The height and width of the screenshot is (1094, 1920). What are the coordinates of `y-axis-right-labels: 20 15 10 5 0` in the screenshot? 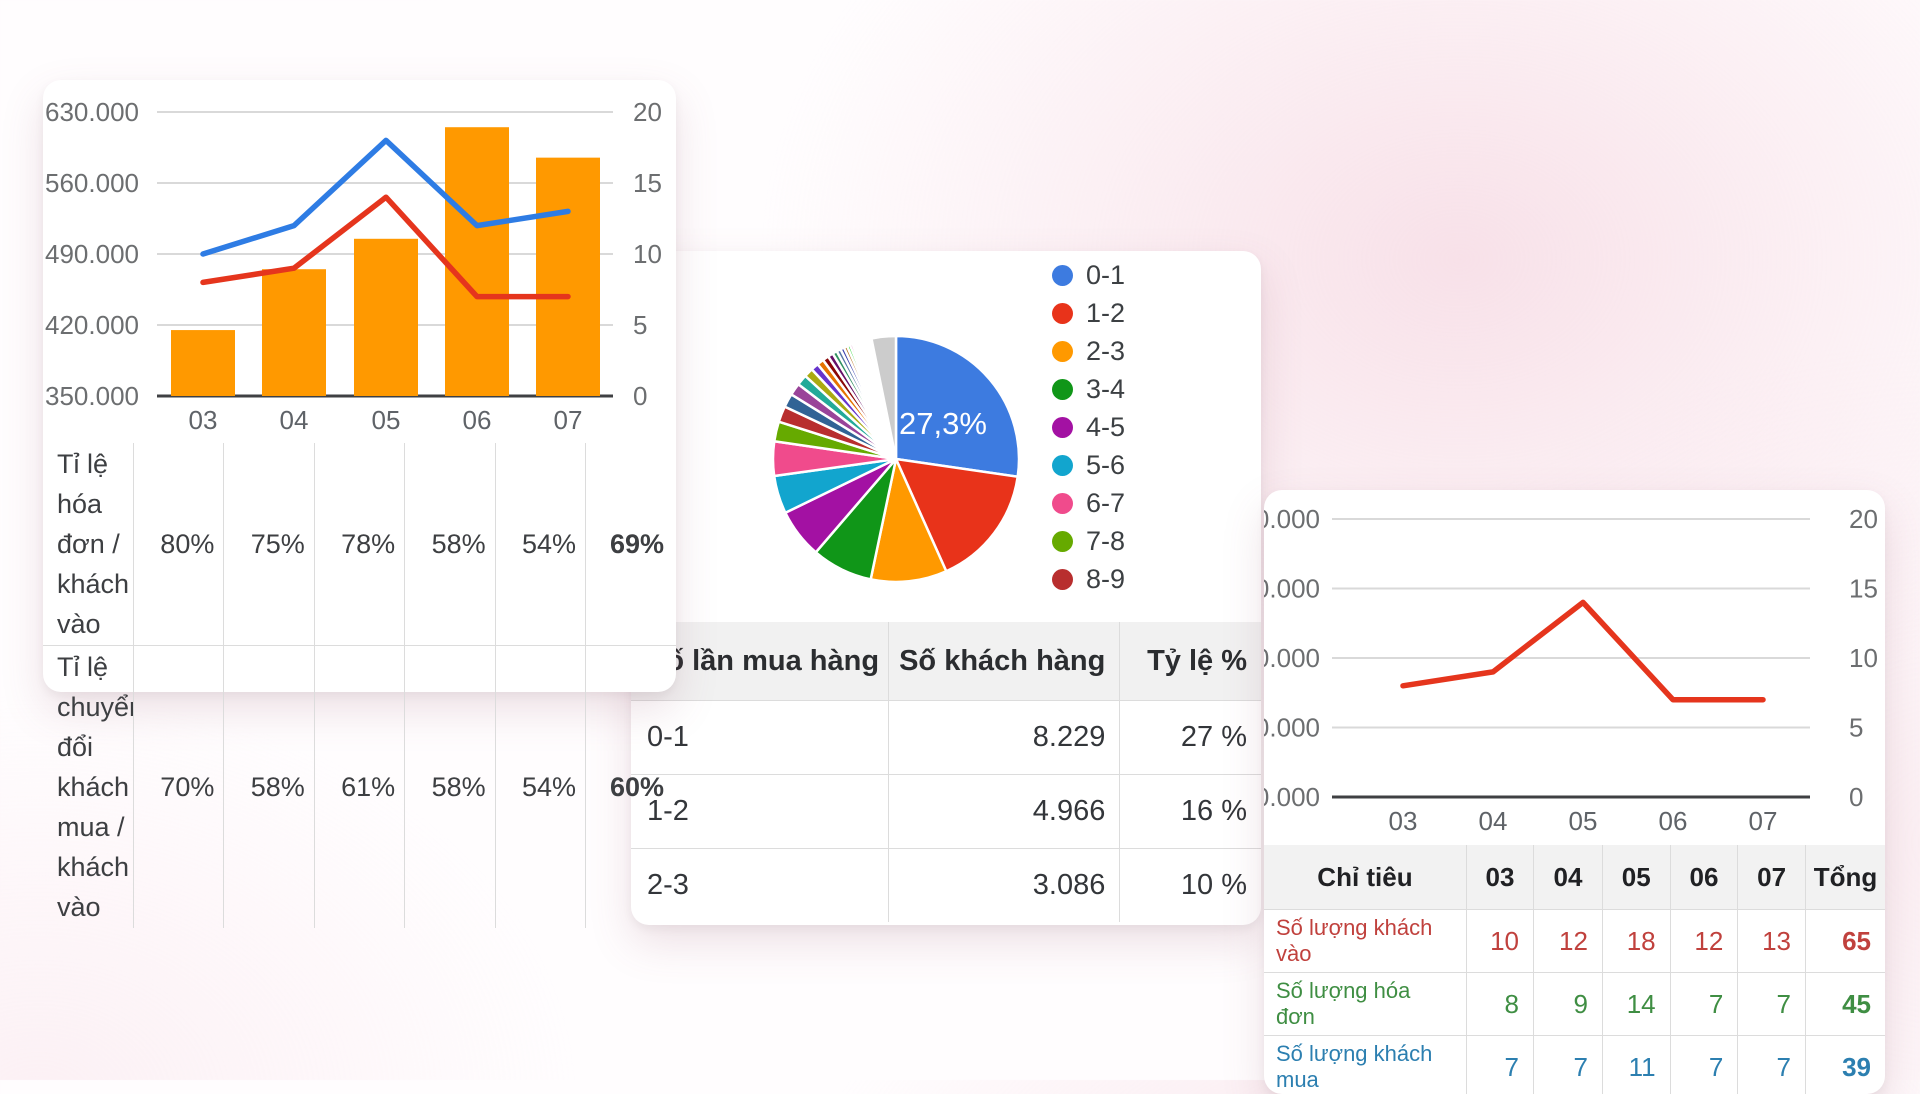 It's located at (1863, 658).